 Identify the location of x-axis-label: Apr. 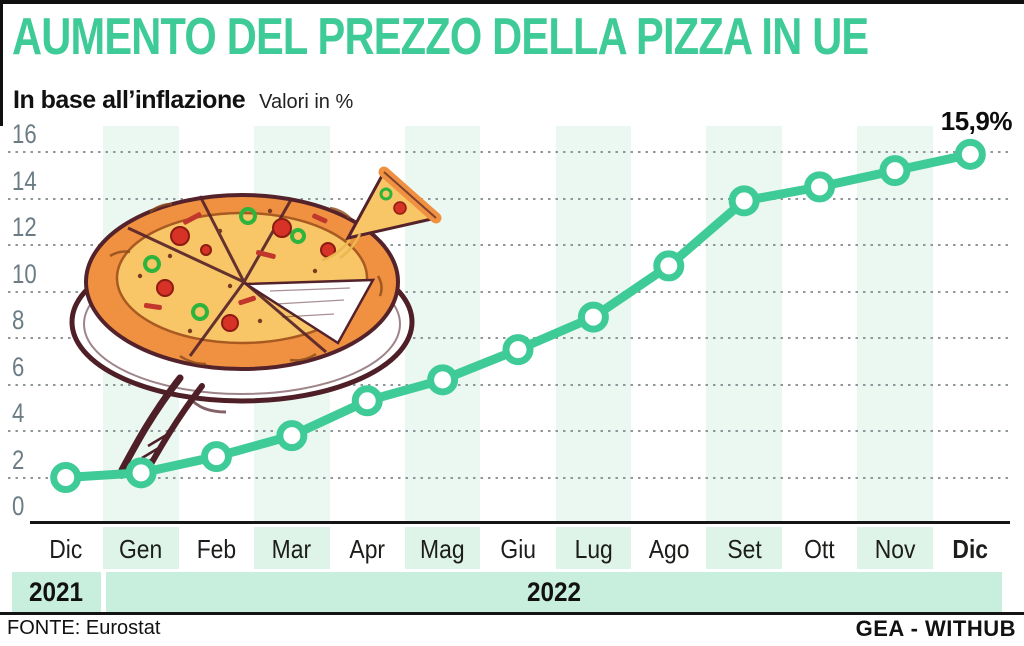
(367, 549).